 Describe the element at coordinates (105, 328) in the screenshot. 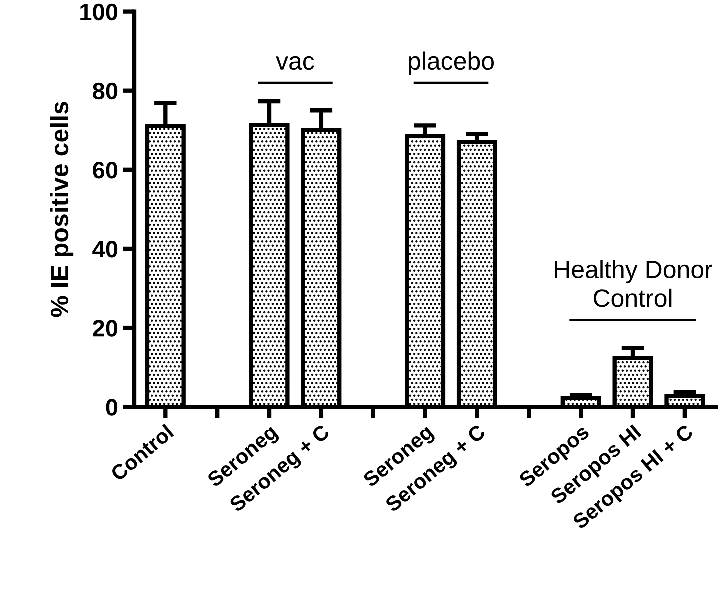

I see `y-tick-label: 20` at that location.